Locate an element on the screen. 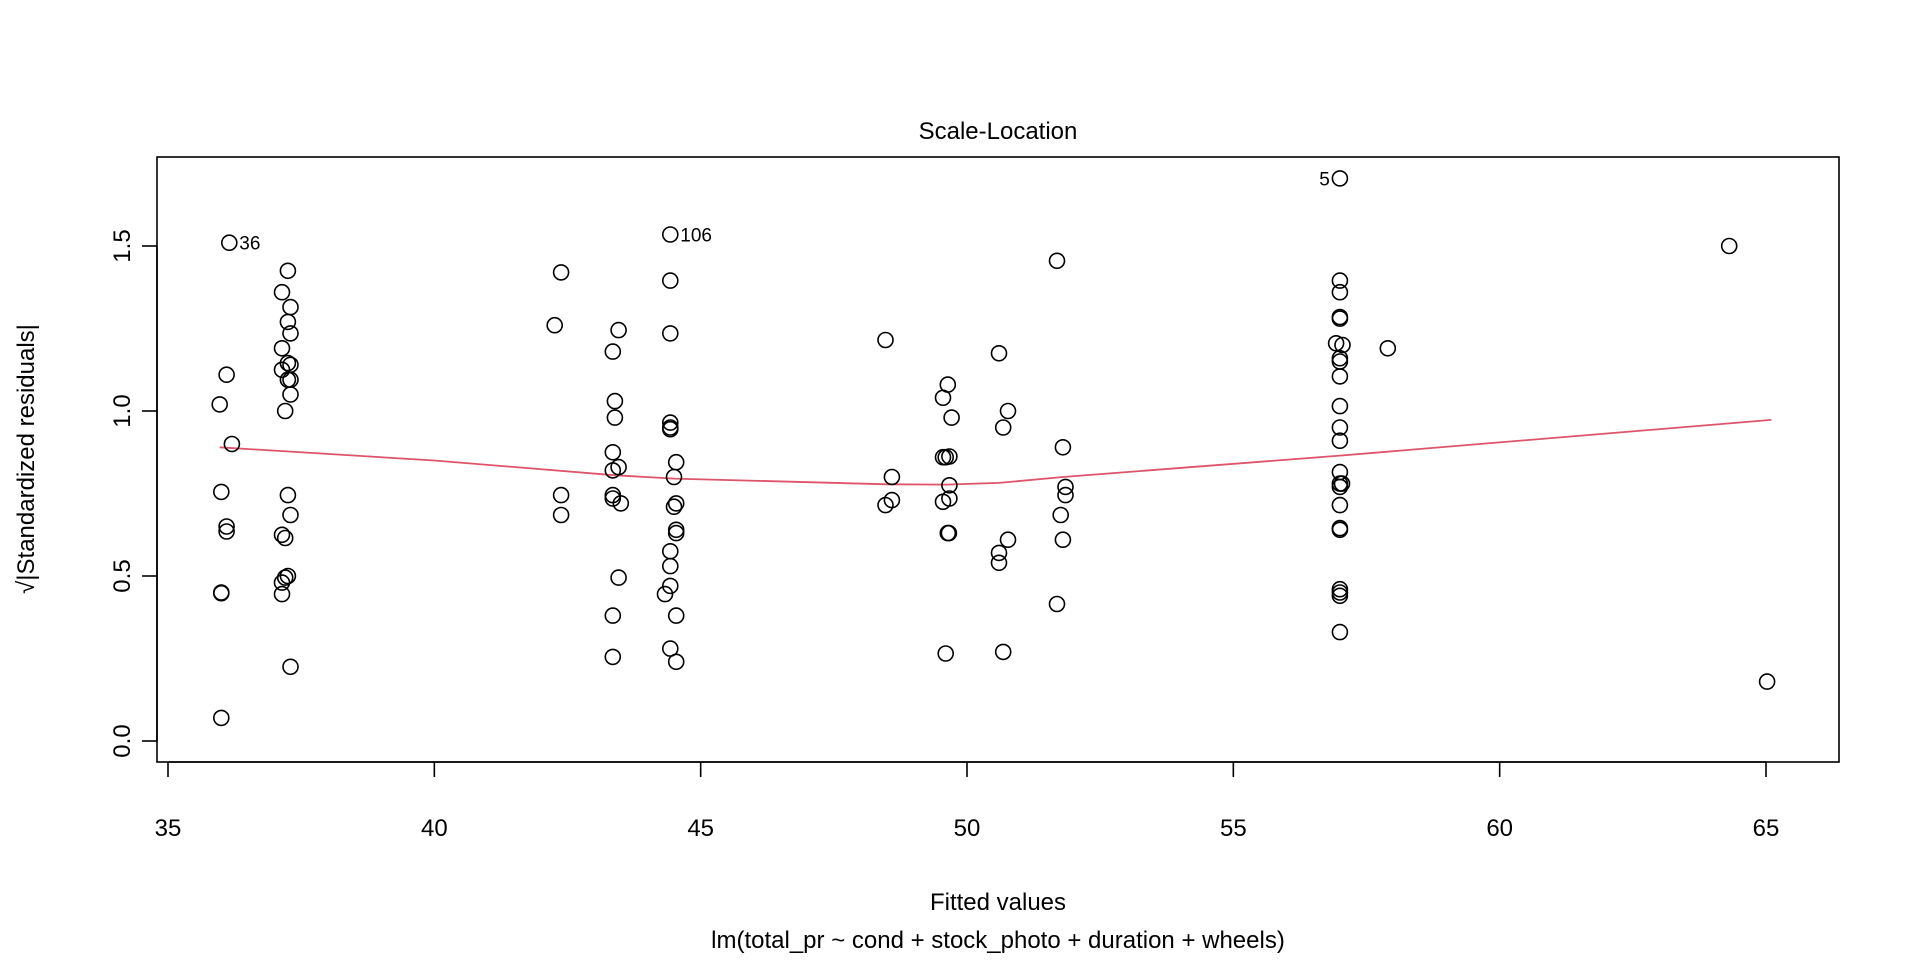 The width and height of the screenshot is (1920, 960). x-tick-label: 55 is located at coordinates (1233, 828).